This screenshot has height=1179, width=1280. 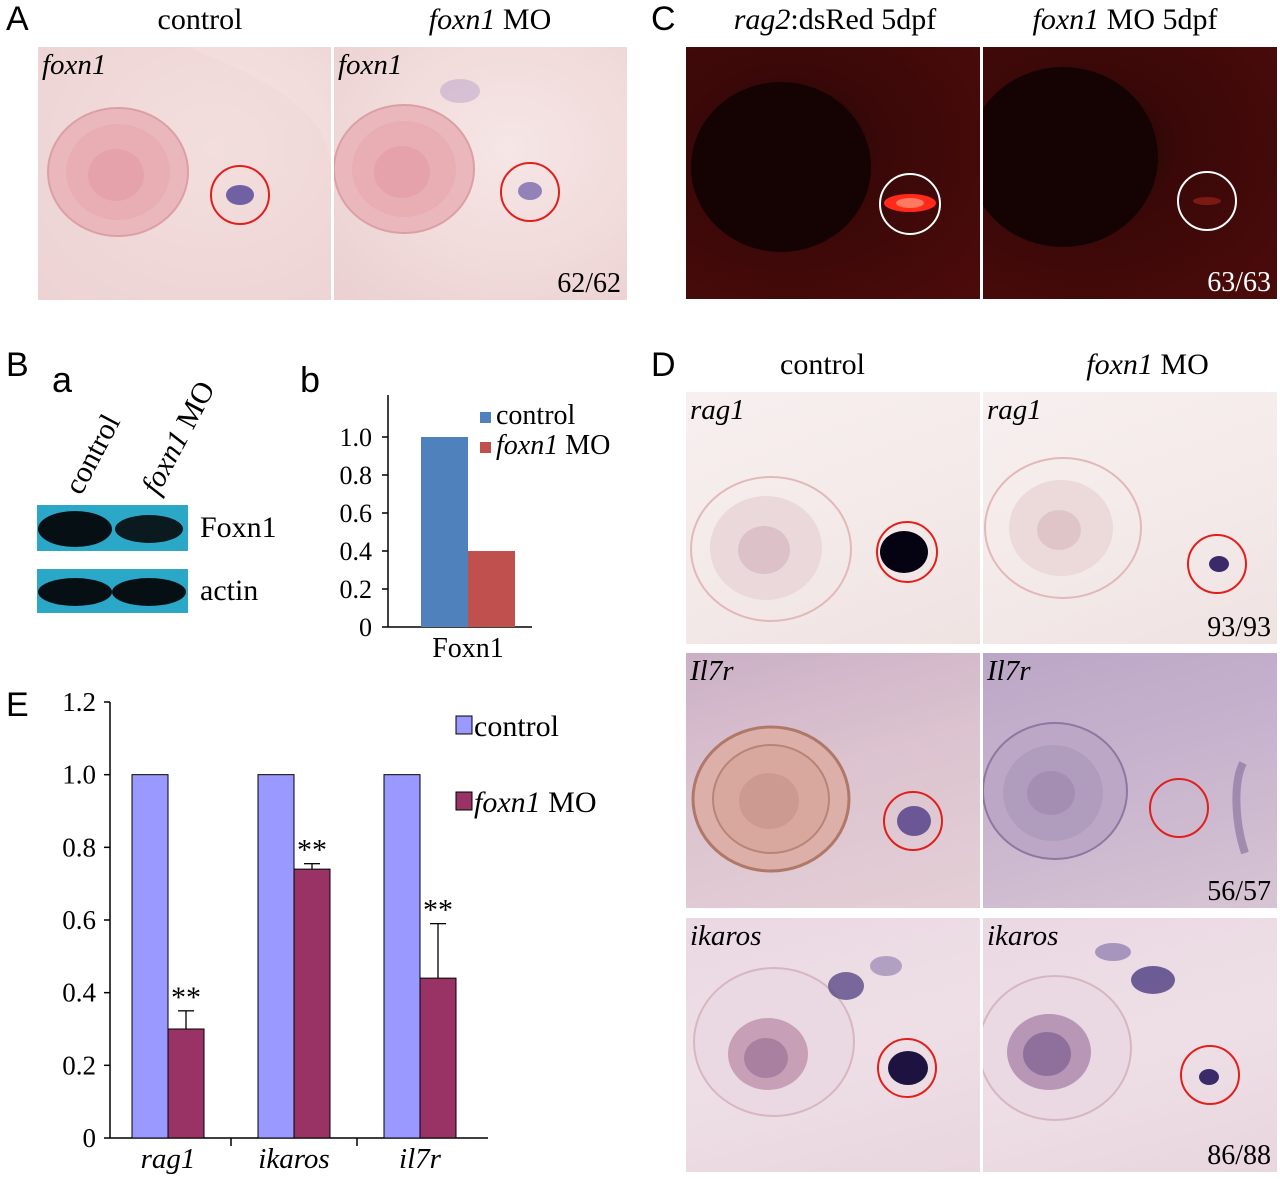 I want to click on panel-b-sub-b: b, so click(x=310, y=379).